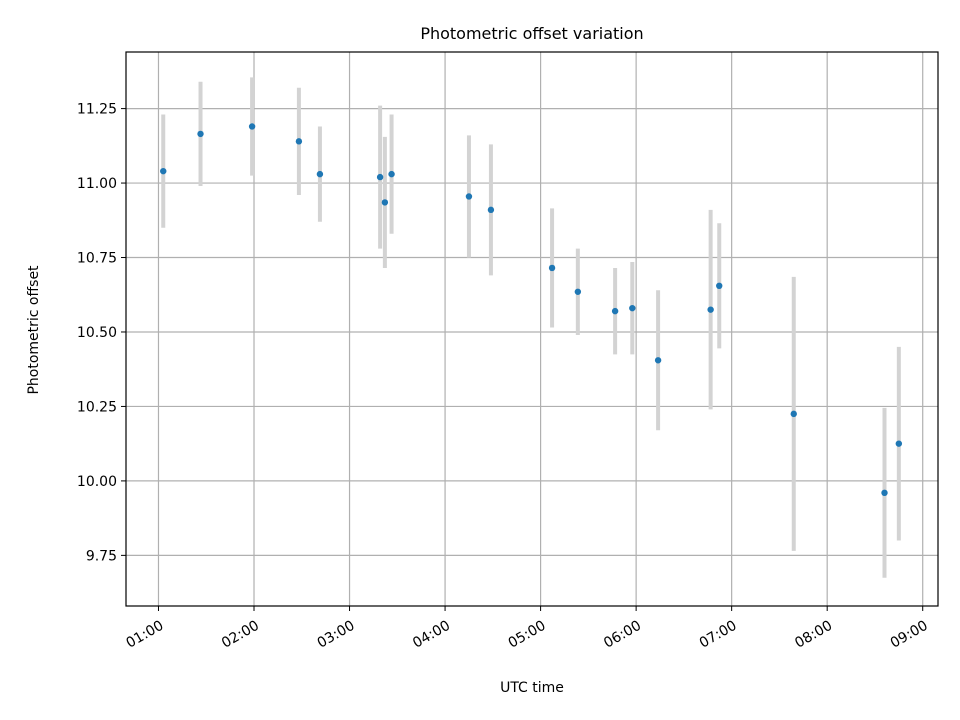 The width and height of the screenshot is (960, 720). I want to click on y-tick-label: 10.50, so click(97, 333).